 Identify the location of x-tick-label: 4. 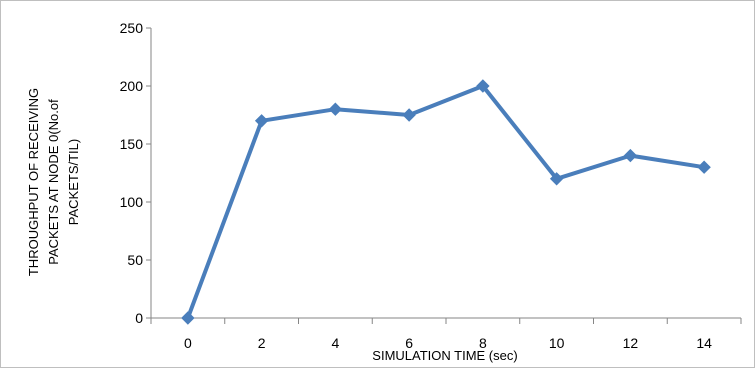
(335, 343).